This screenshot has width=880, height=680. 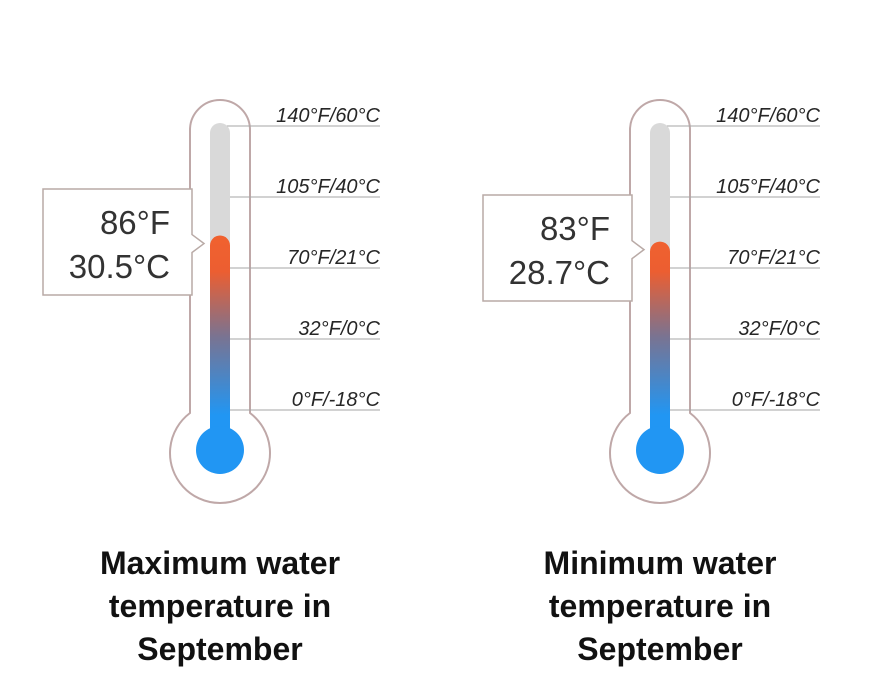 I want to click on reading-celsius: 28.7°C, so click(x=559, y=272).